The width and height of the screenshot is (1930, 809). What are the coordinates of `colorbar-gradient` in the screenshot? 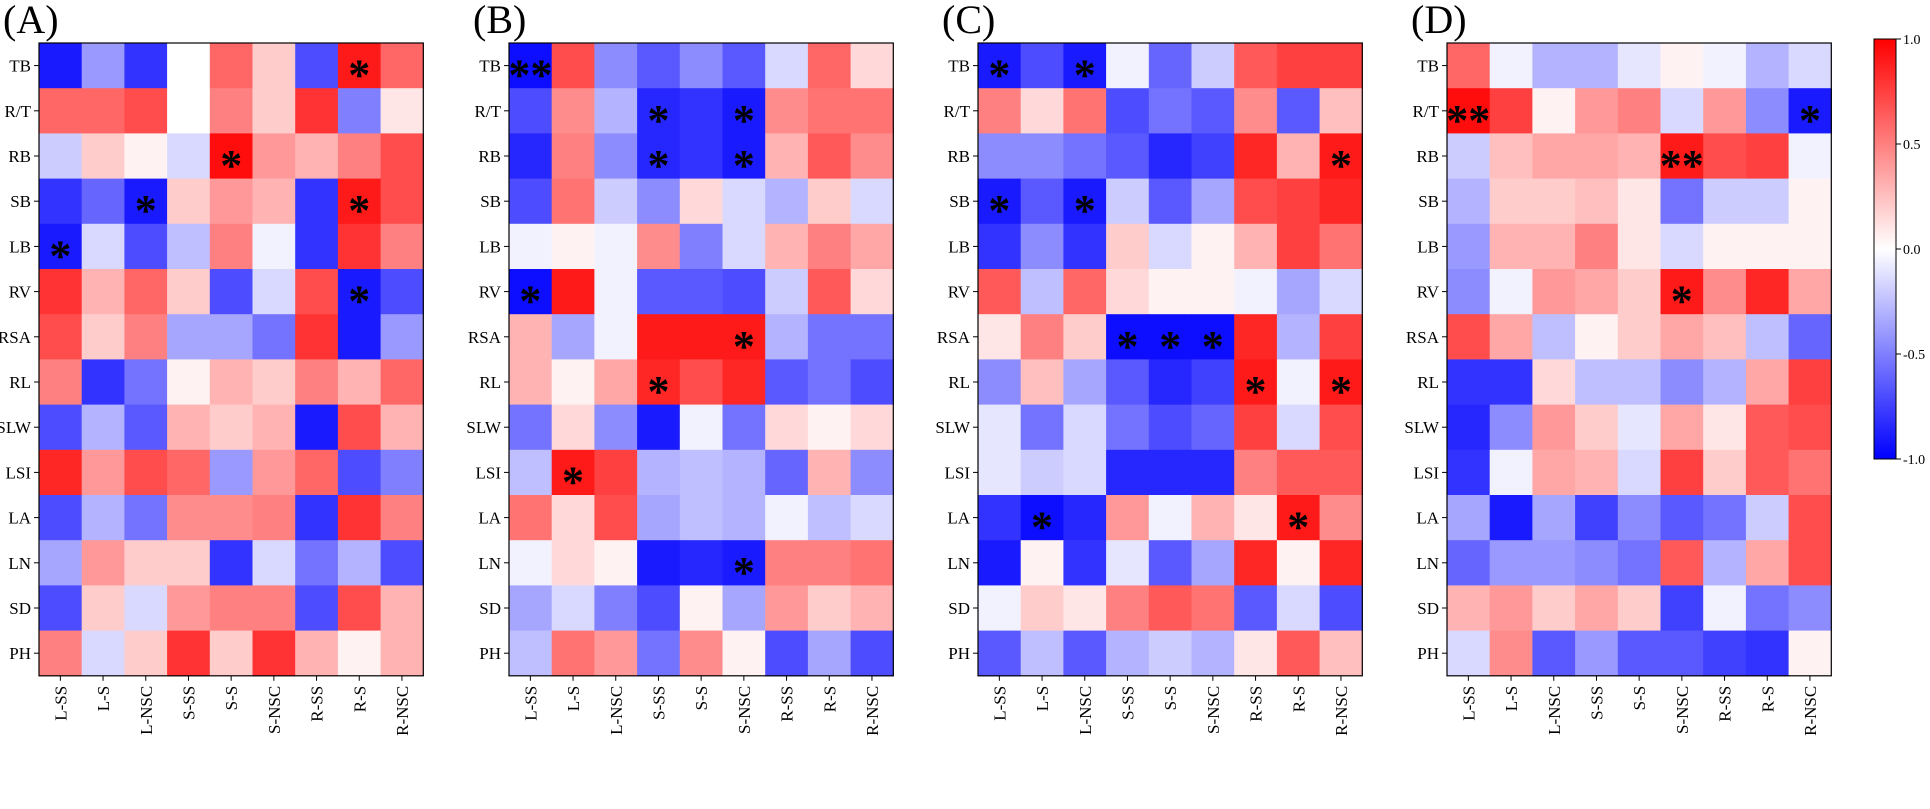 It's located at (1885, 249).